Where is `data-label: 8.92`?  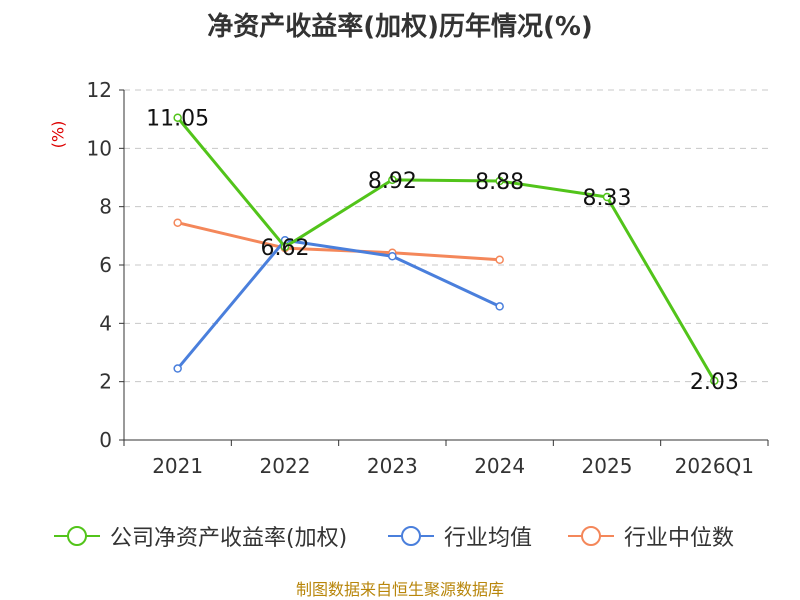 data-label: 8.92 is located at coordinates (392, 181).